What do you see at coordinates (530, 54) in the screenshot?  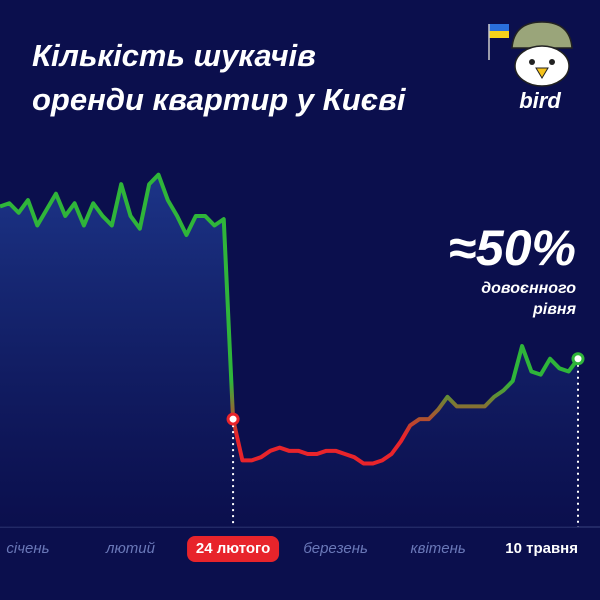 I see `logo` at bounding box center [530, 54].